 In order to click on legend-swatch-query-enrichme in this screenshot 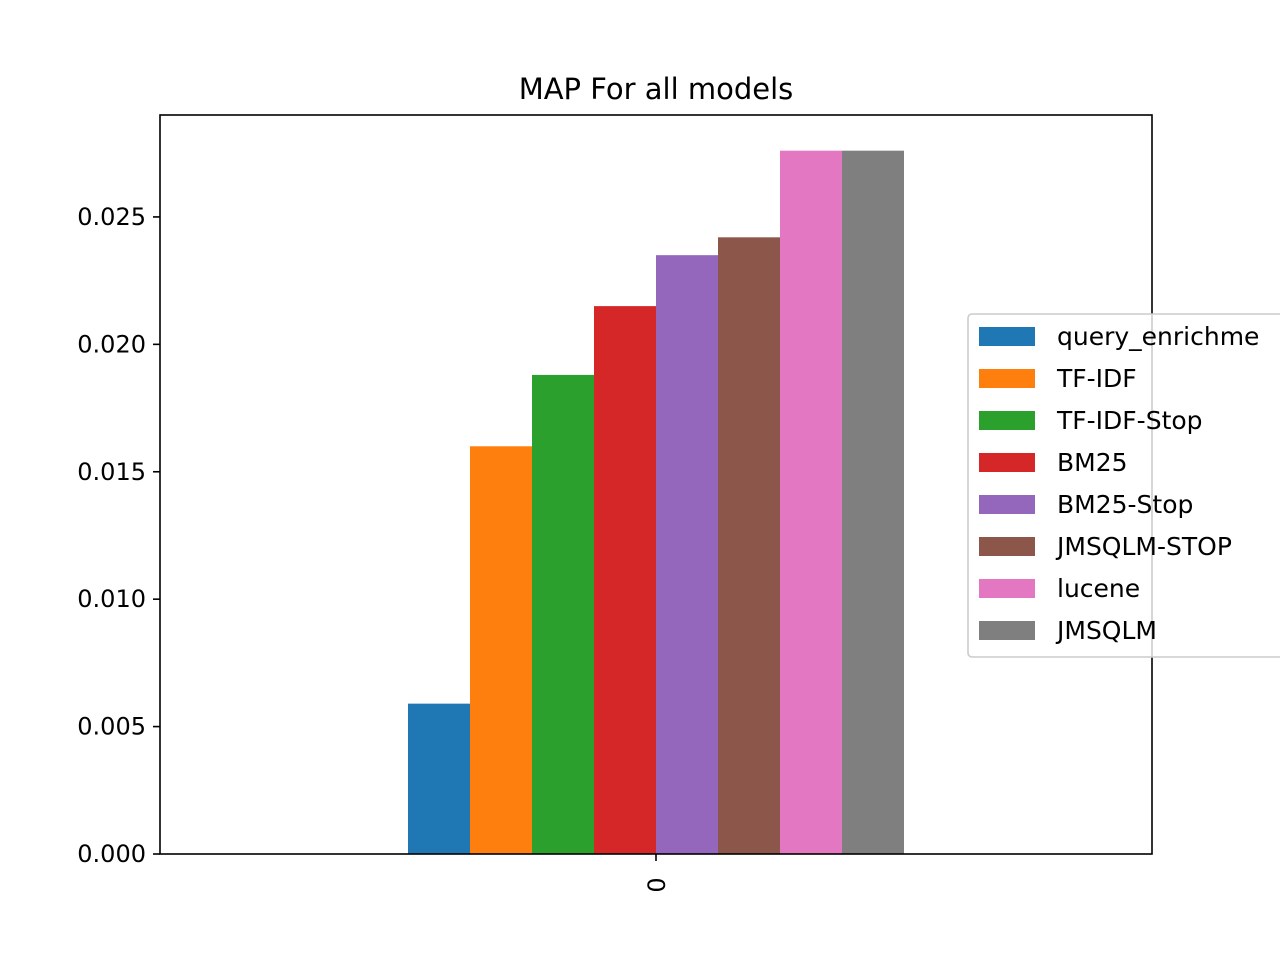, I will do `click(1007, 336)`.